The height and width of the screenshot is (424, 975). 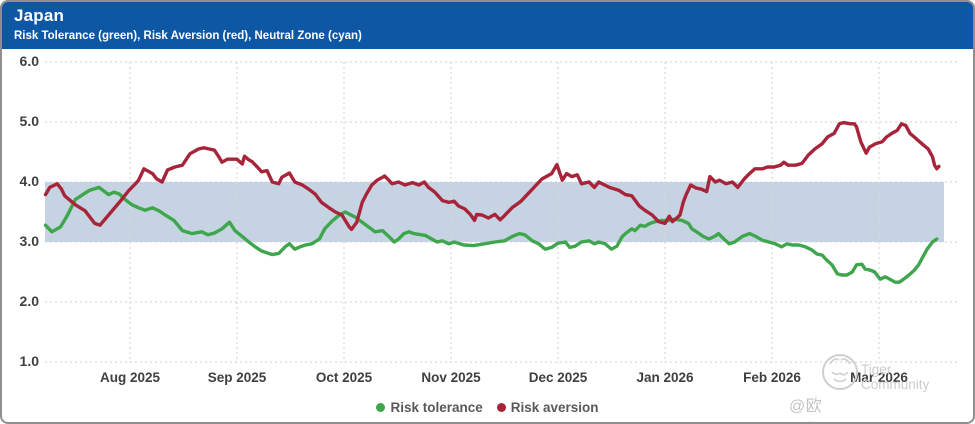 I want to click on neutral-zone-band, so click(x=494, y=212).